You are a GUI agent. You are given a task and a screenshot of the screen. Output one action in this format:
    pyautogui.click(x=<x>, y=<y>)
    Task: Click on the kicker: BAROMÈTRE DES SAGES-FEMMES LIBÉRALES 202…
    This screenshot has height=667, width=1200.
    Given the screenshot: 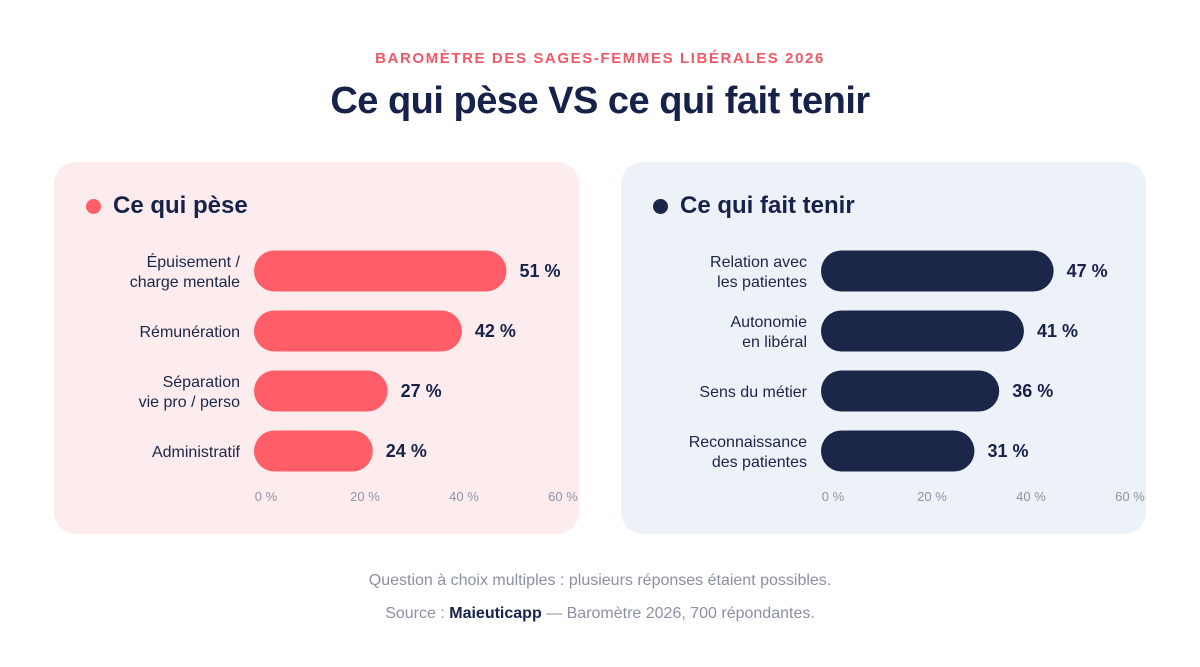 What is the action you would take?
    pyautogui.click(x=600, y=58)
    